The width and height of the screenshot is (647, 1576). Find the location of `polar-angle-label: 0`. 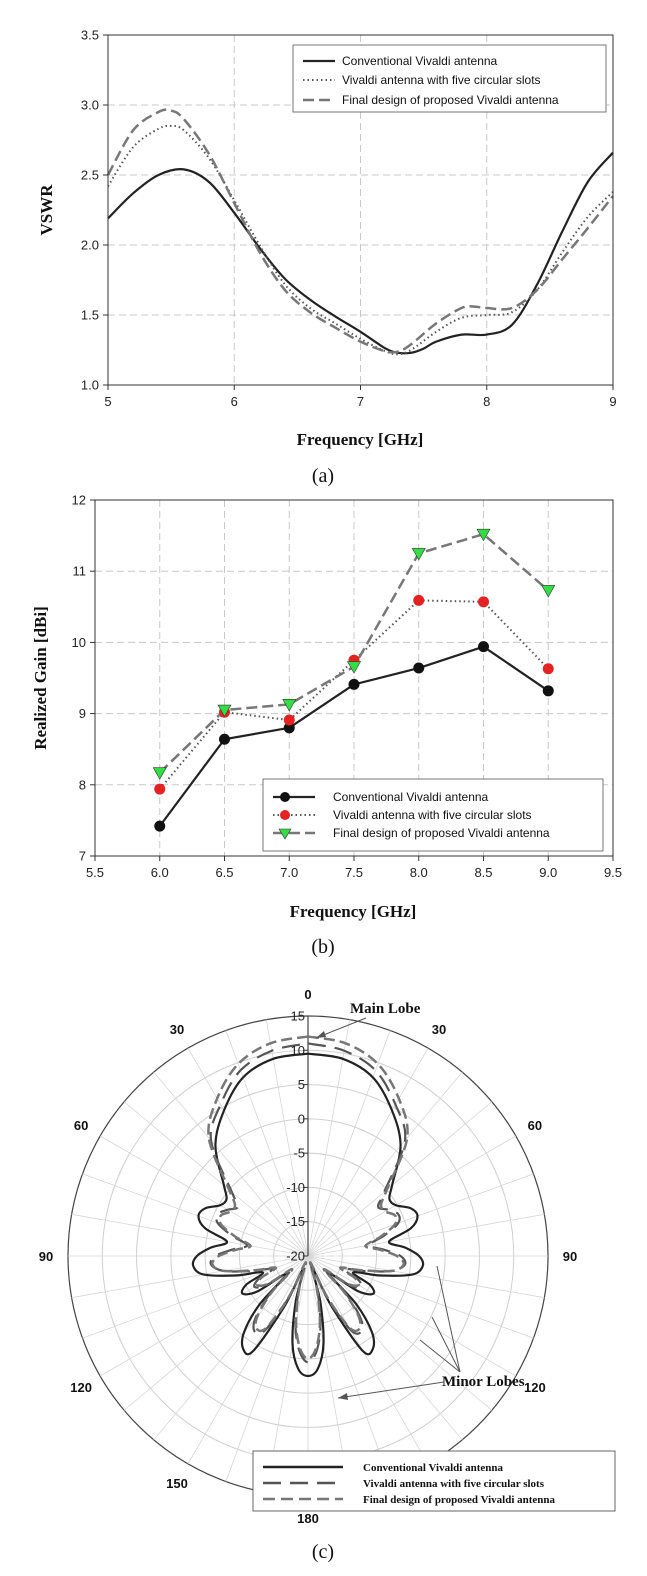

polar-angle-label: 0 is located at coordinates (307, 994).